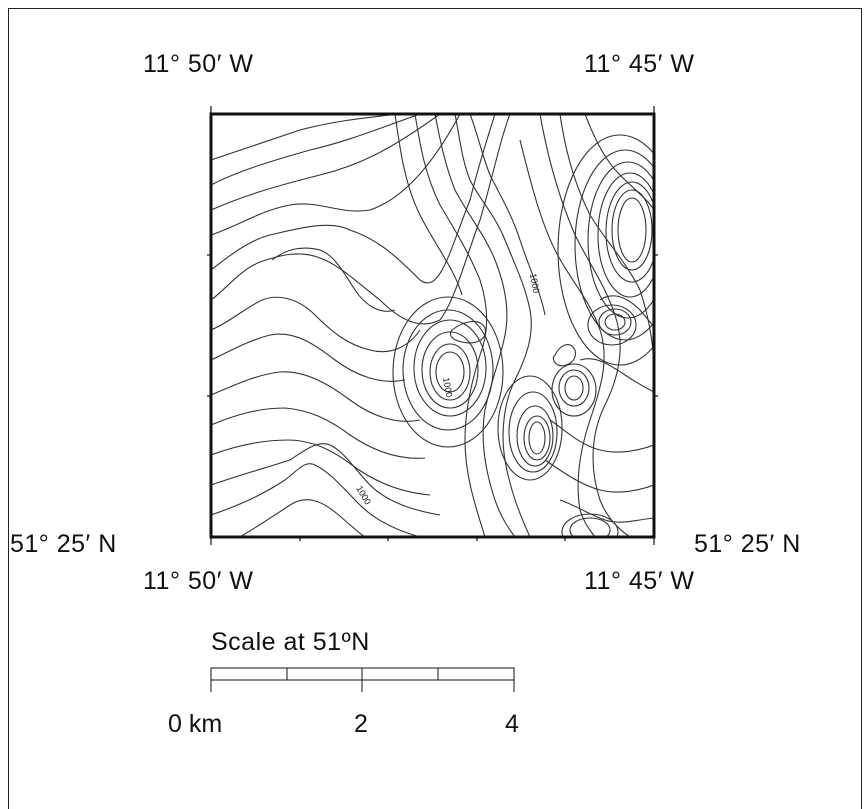 The height and width of the screenshot is (809, 864). What do you see at coordinates (363, 495) in the screenshot?
I see `contour-label-3: 1000` at bounding box center [363, 495].